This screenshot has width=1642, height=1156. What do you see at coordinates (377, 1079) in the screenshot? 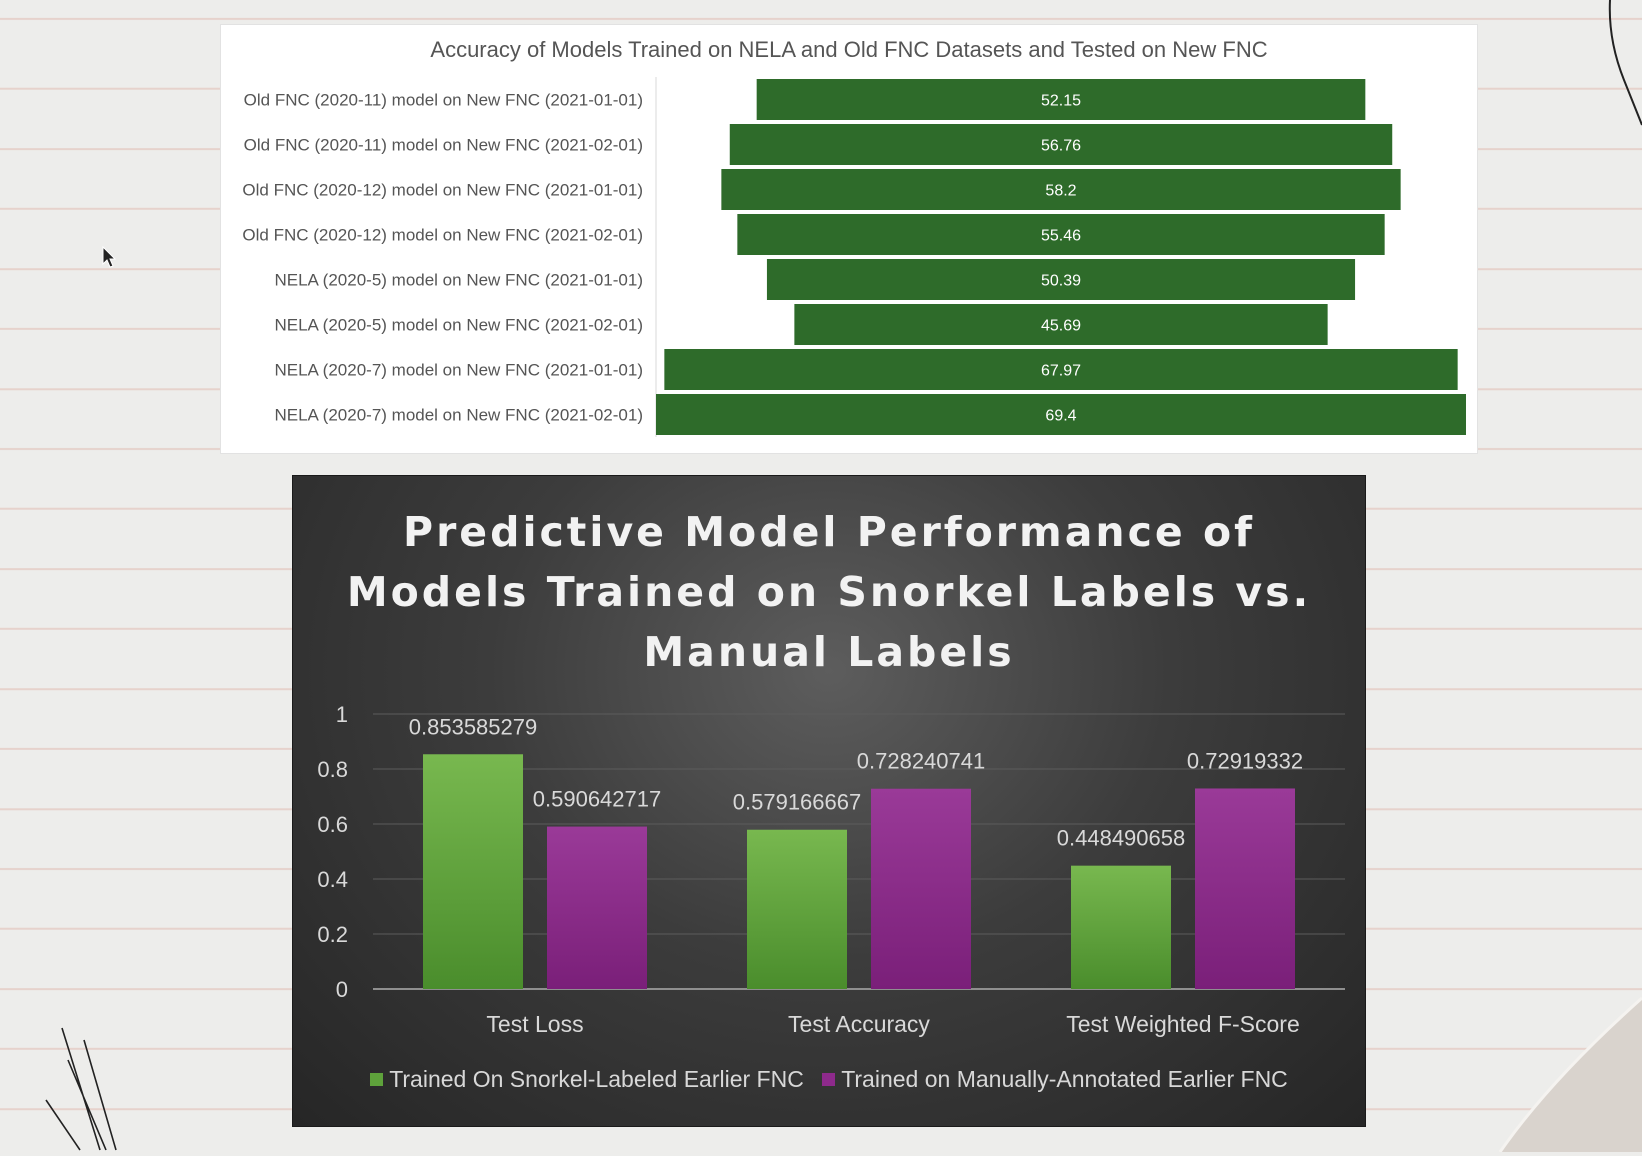
I see `legend-swatch-green` at bounding box center [377, 1079].